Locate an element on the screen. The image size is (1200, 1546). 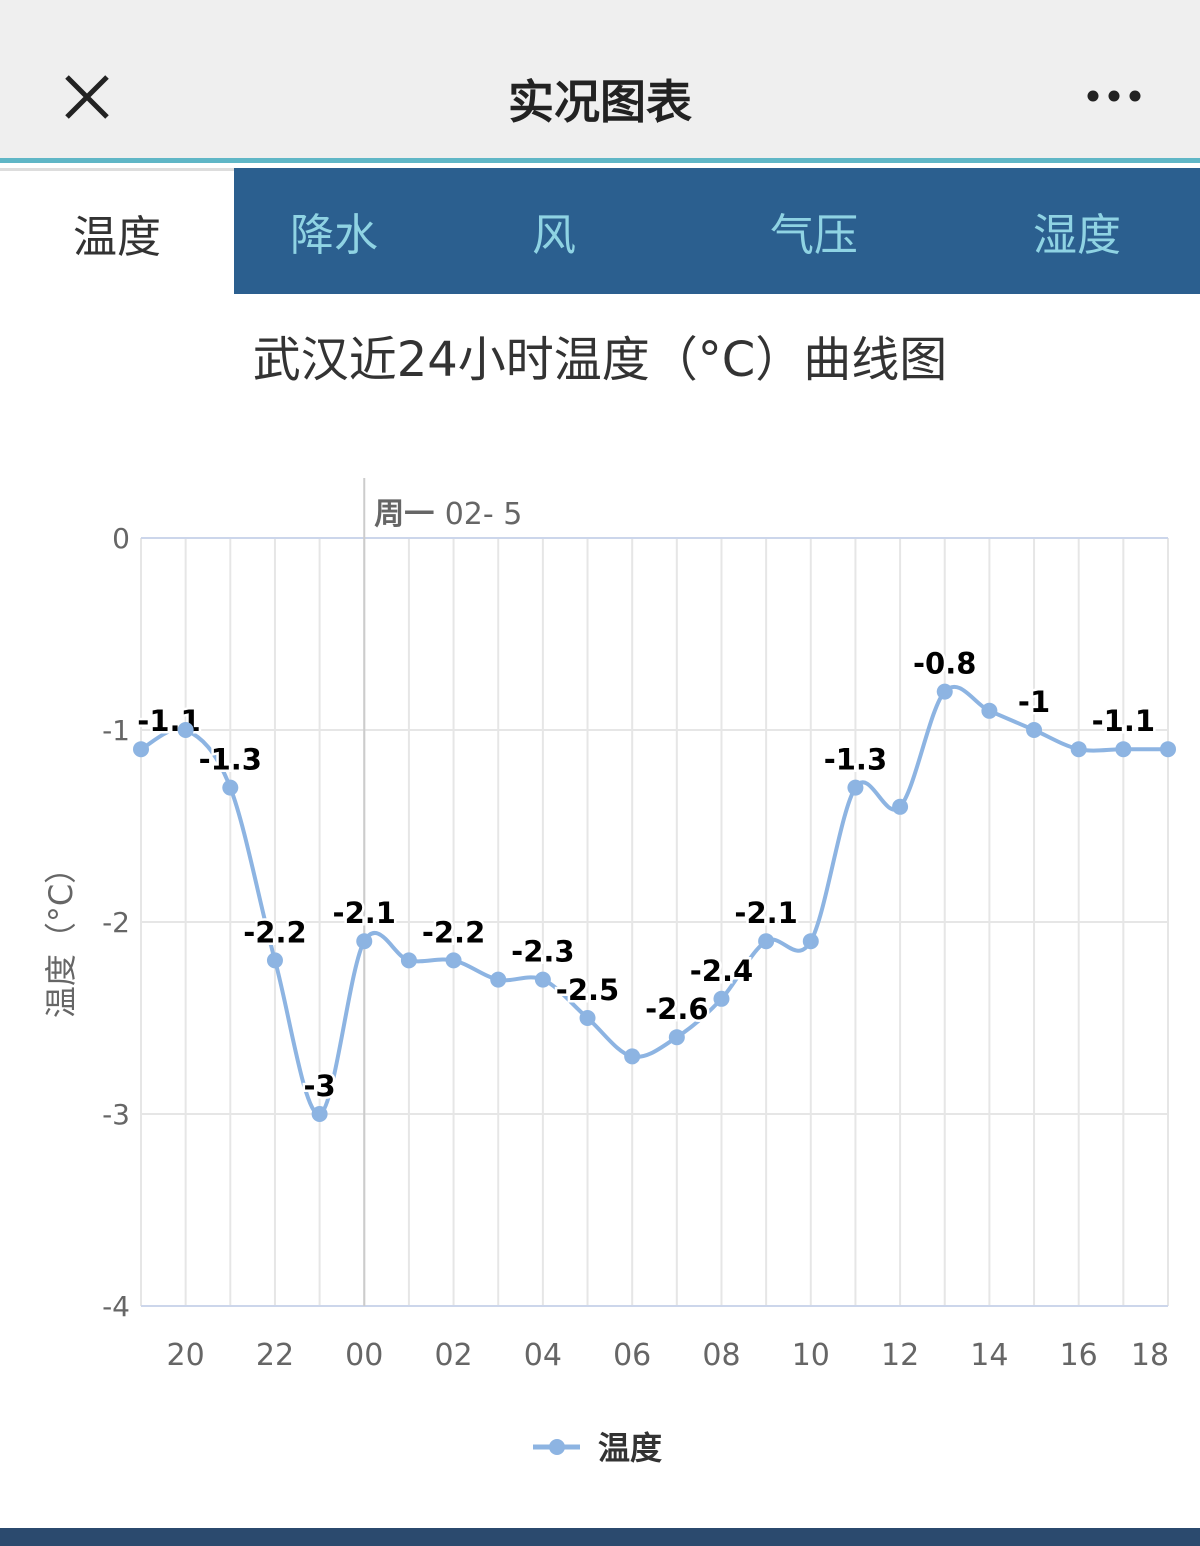
data-label: -3 is located at coordinates (319, 1086).